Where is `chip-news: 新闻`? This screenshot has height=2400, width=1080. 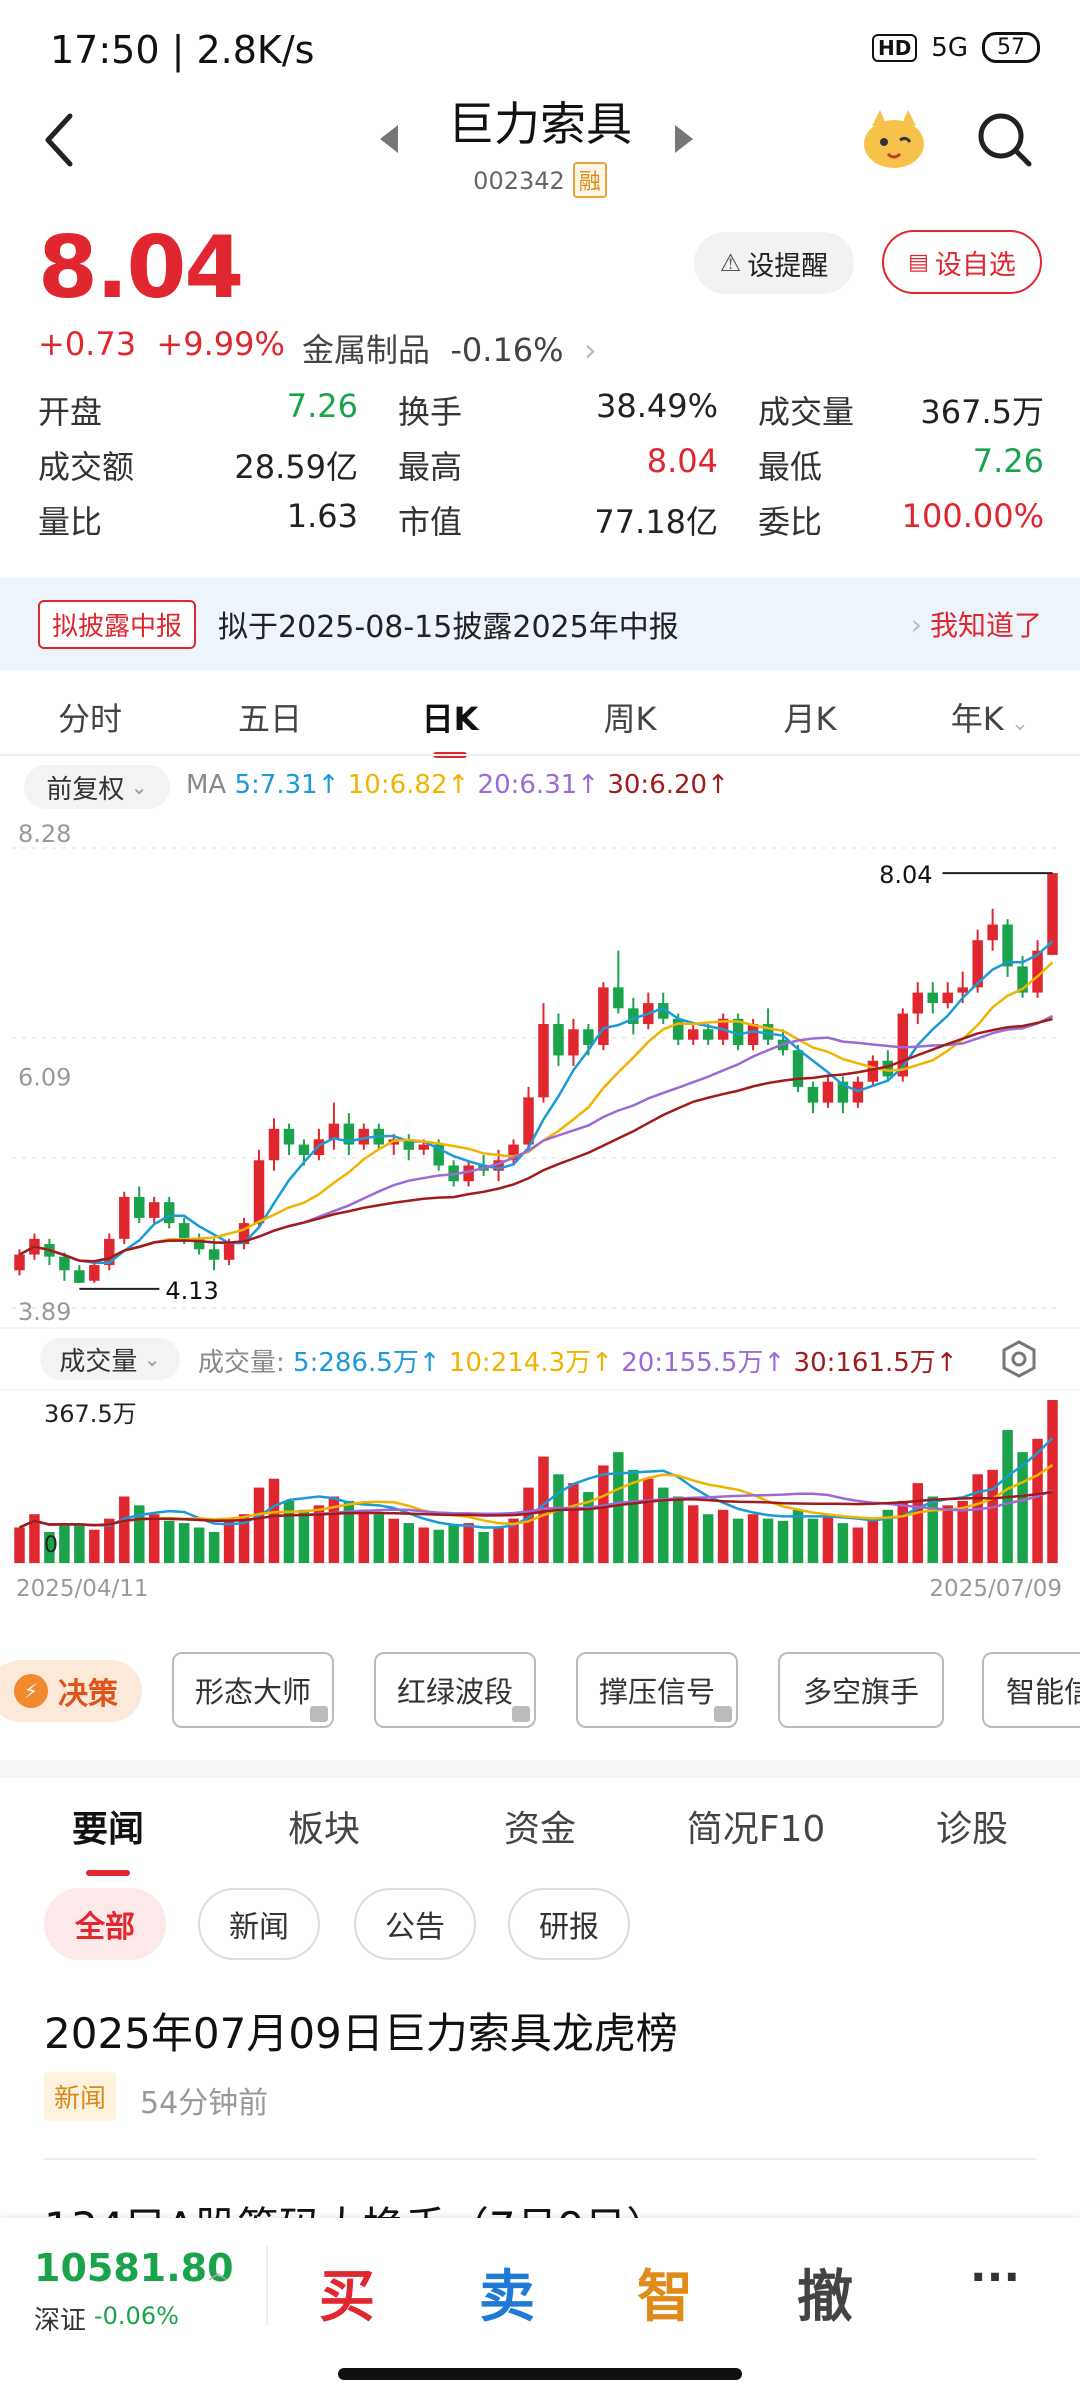 chip-news: 新闻 is located at coordinates (259, 1924).